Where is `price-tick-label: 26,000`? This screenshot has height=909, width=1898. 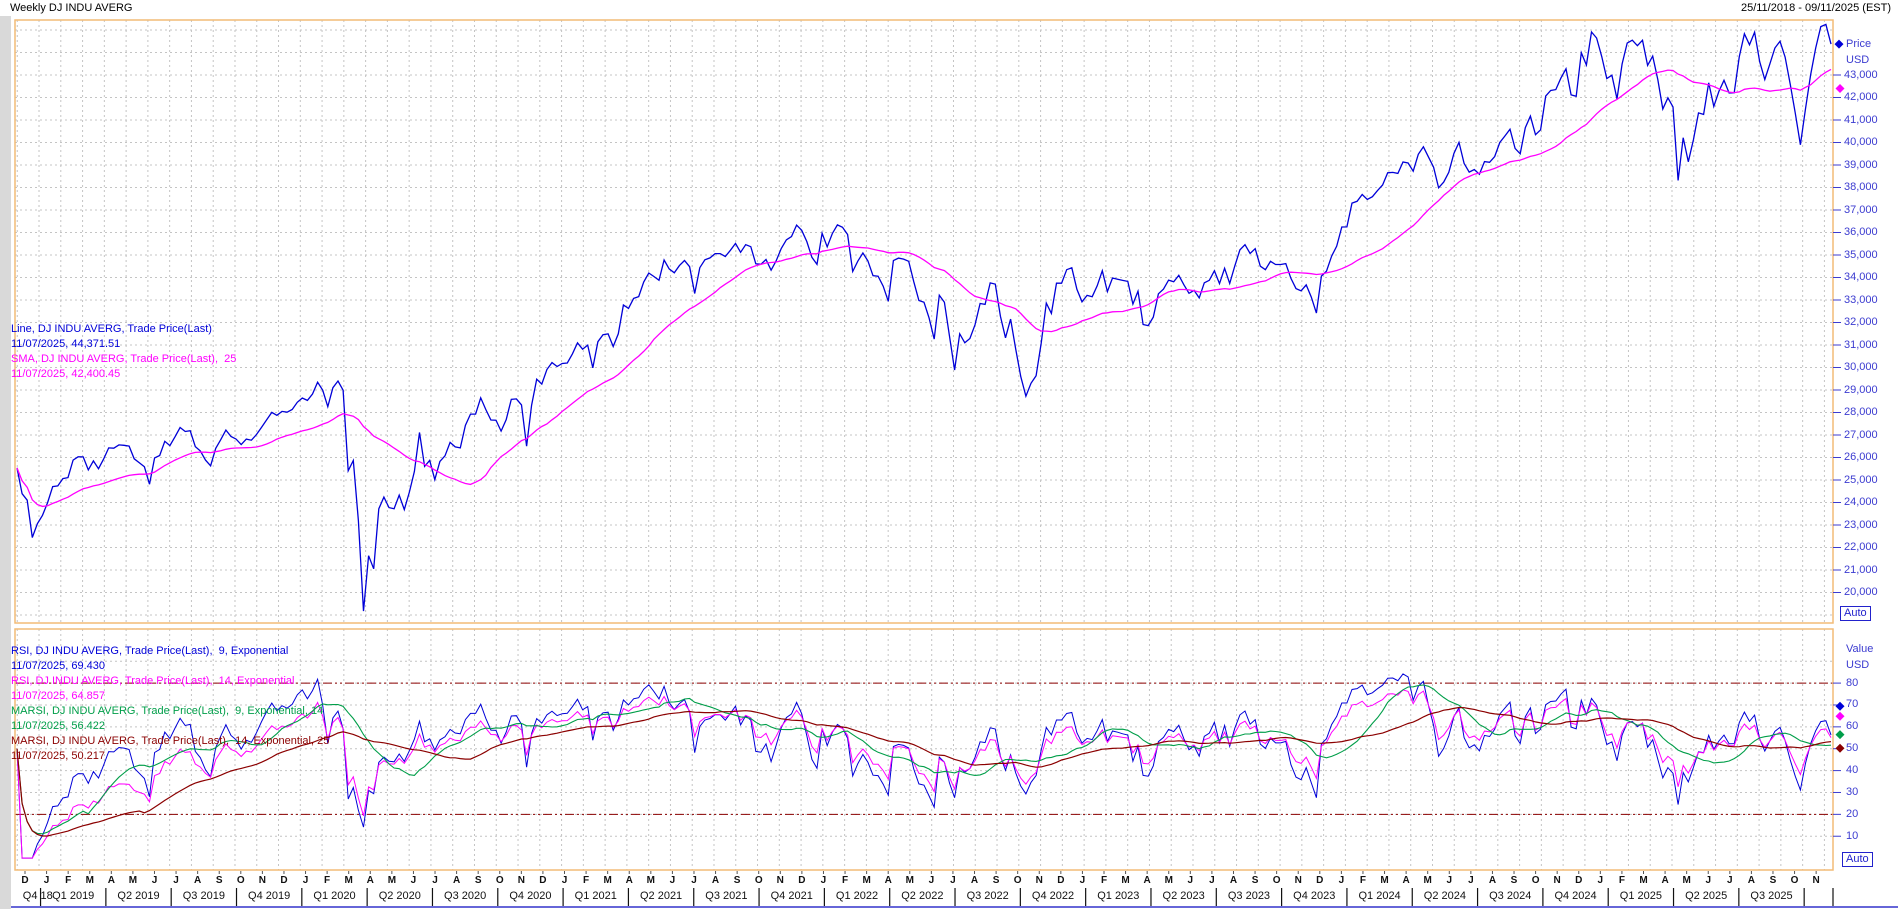 price-tick-label: 26,000 is located at coordinates (1861, 457).